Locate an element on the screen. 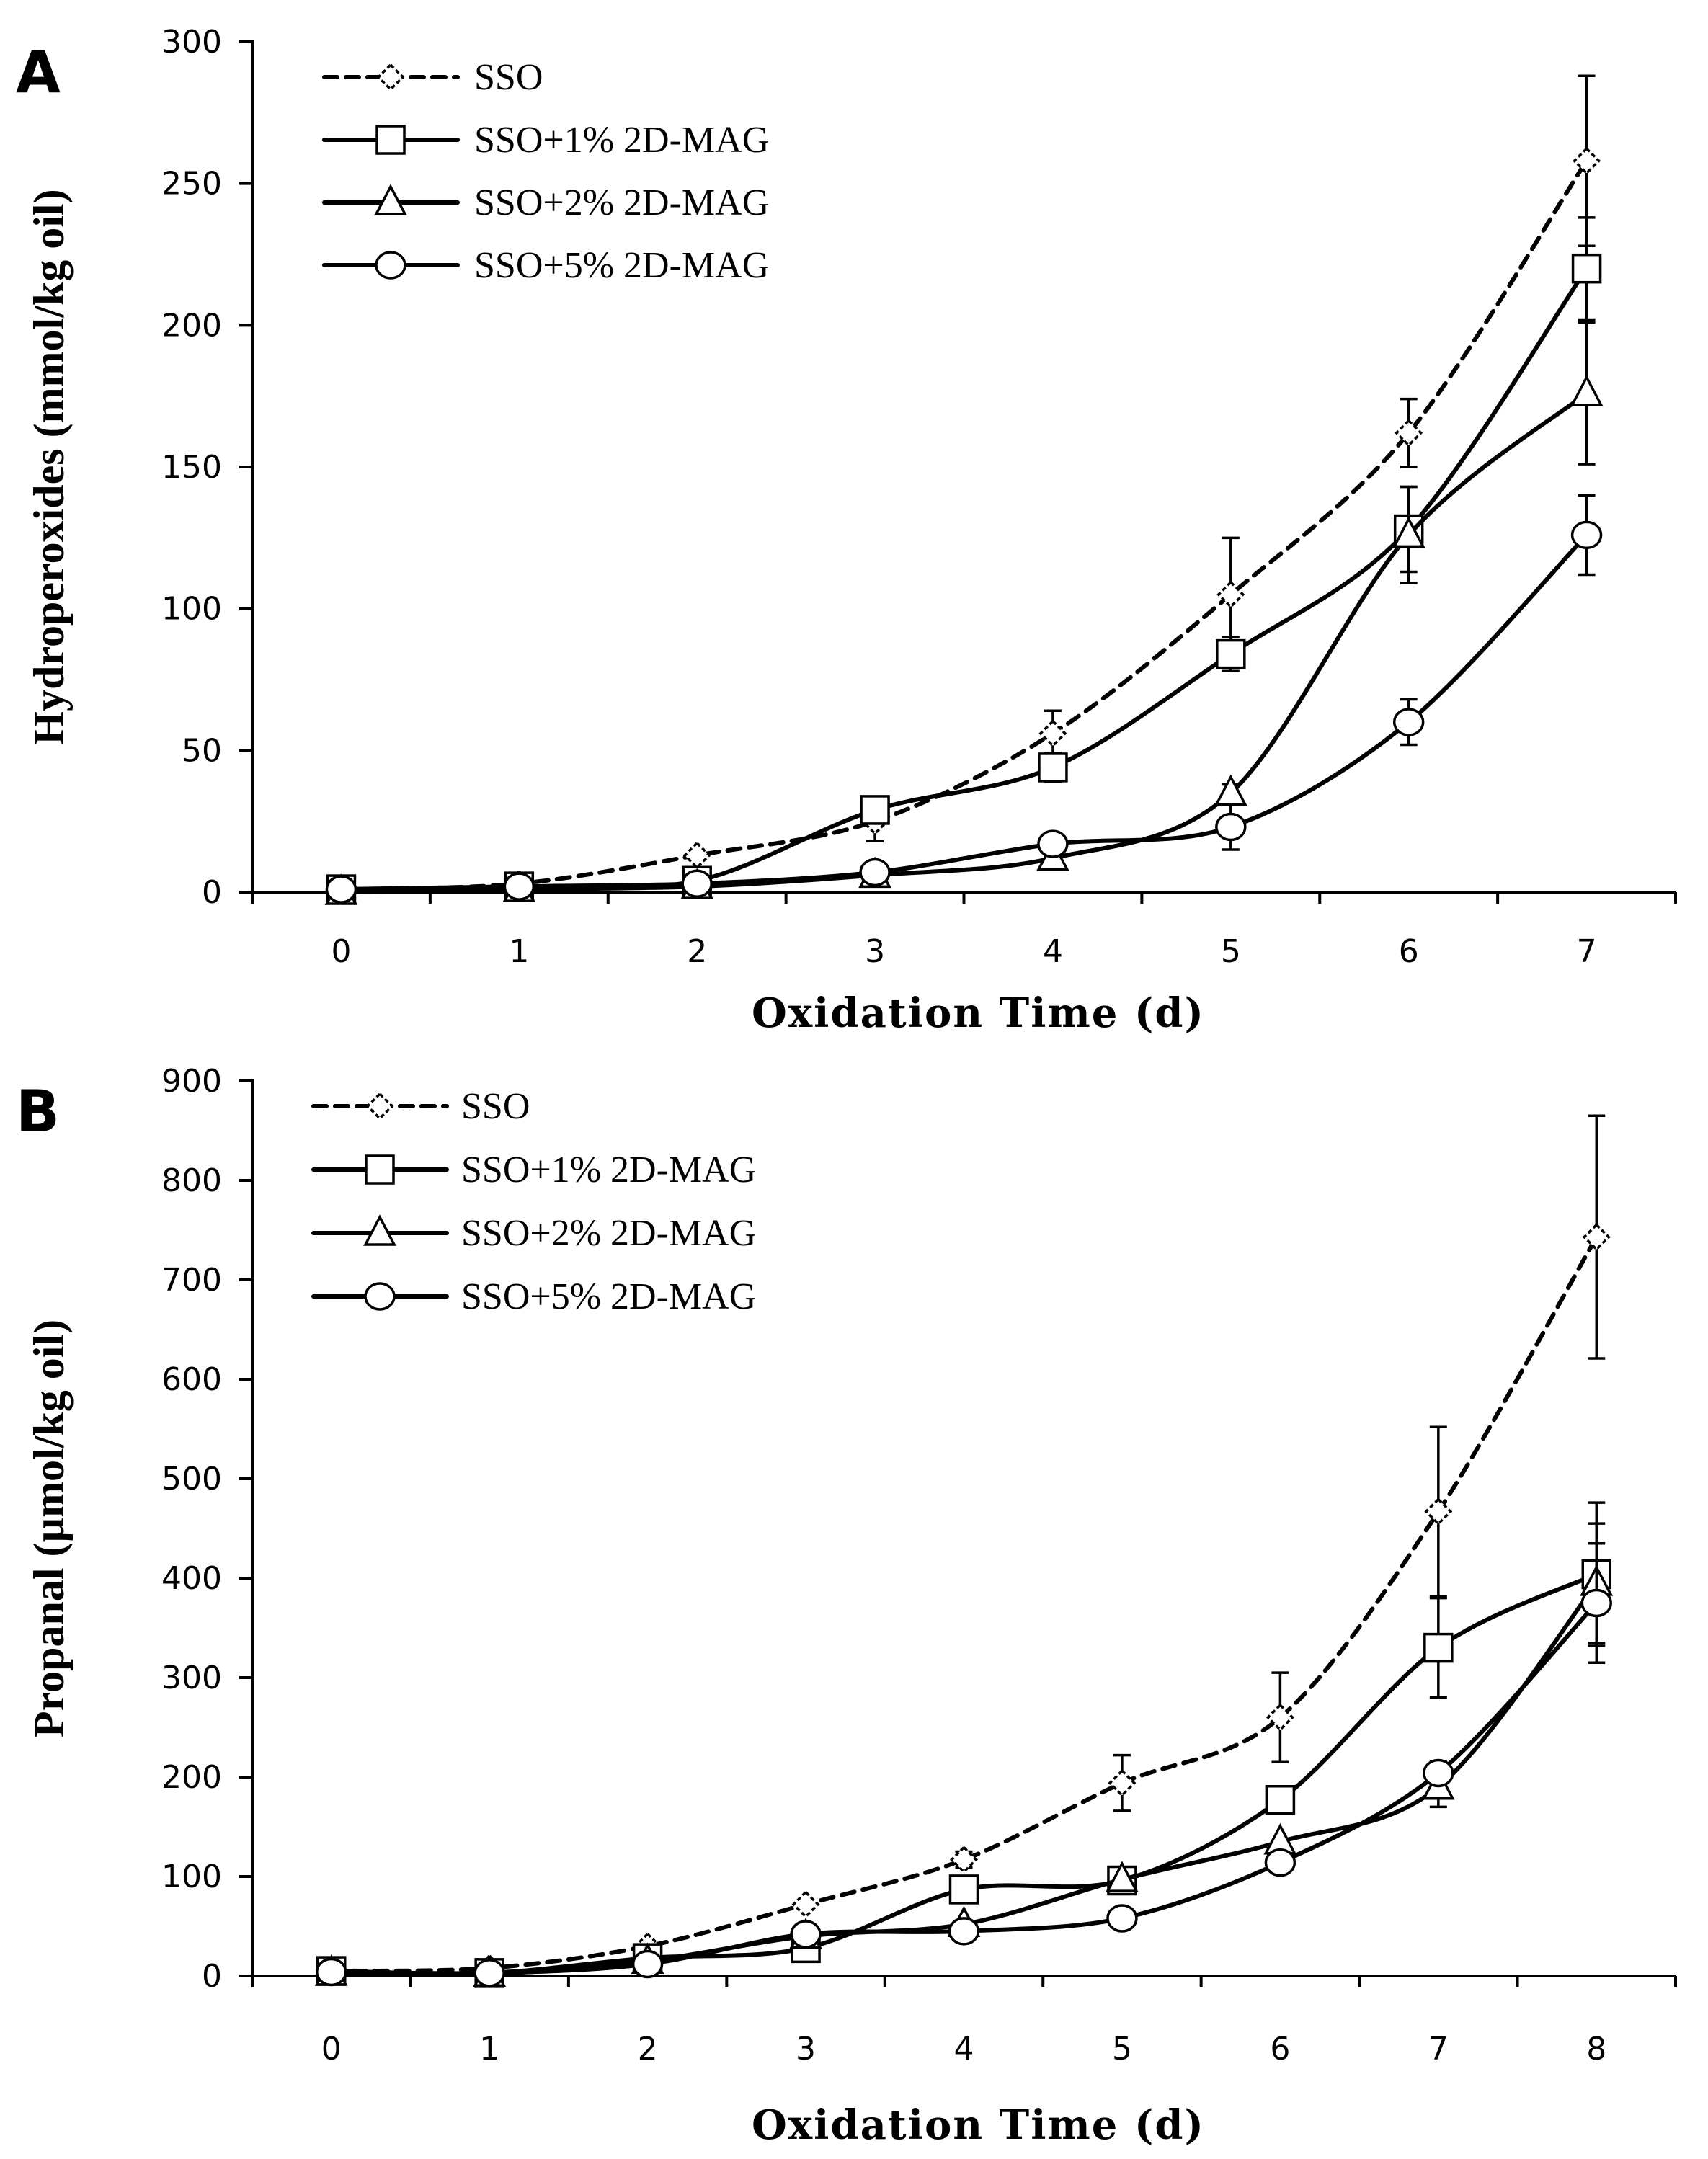 This screenshot has width=1708, height=2159. y-tick-label: 500 is located at coordinates (191, 1479).